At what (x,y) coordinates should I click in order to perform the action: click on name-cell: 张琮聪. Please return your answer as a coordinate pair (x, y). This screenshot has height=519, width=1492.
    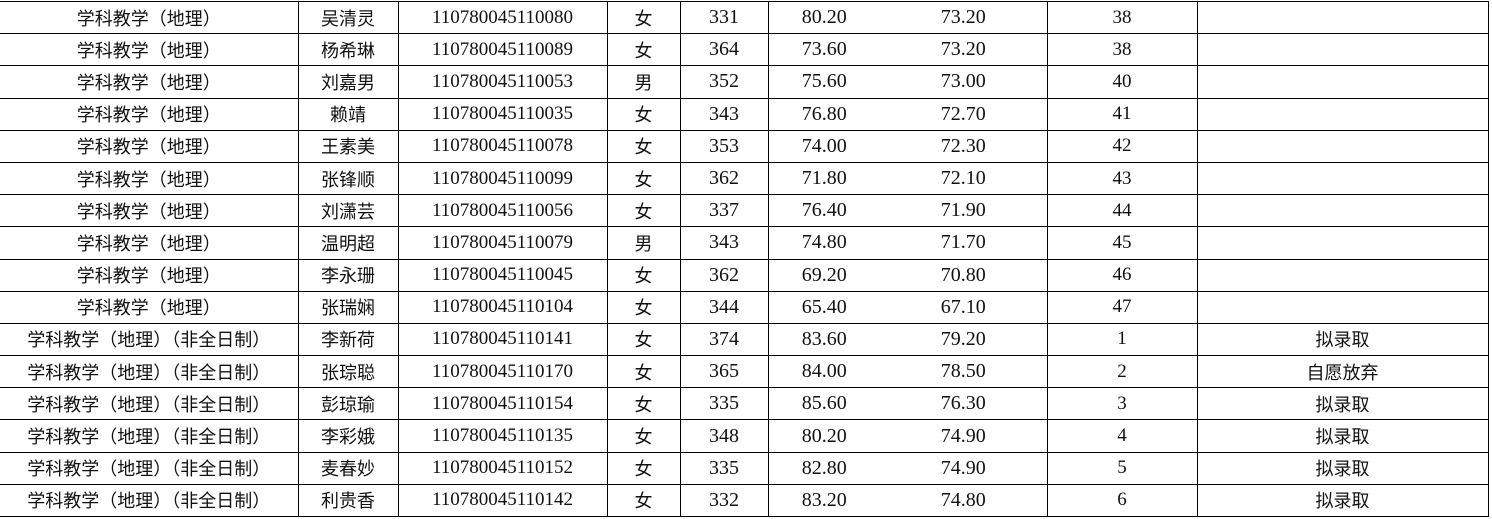
    Looking at the image, I should click on (348, 372).